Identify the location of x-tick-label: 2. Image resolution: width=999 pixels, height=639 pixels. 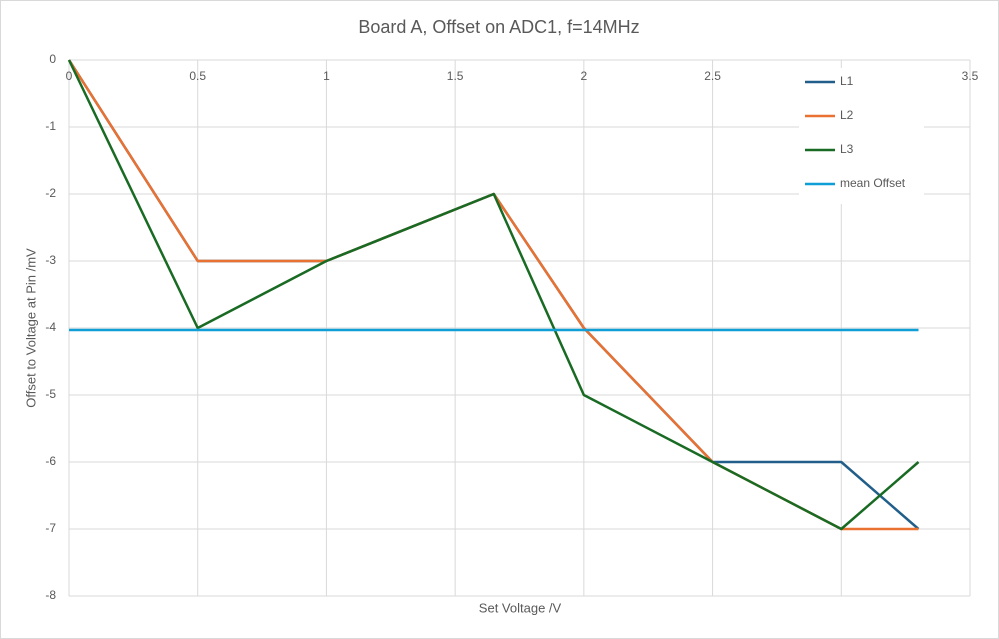
(584, 76).